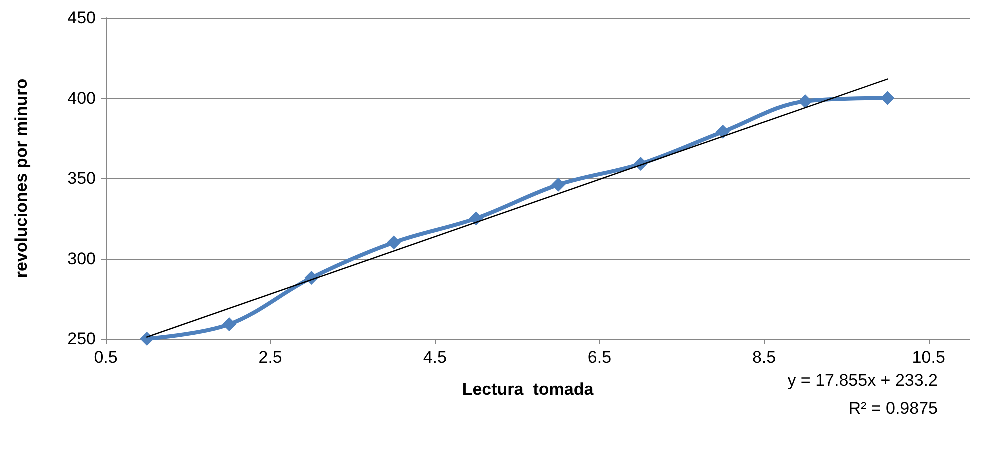 The width and height of the screenshot is (983, 457). I want to click on text: R² = 0.9875, so click(893, 408).